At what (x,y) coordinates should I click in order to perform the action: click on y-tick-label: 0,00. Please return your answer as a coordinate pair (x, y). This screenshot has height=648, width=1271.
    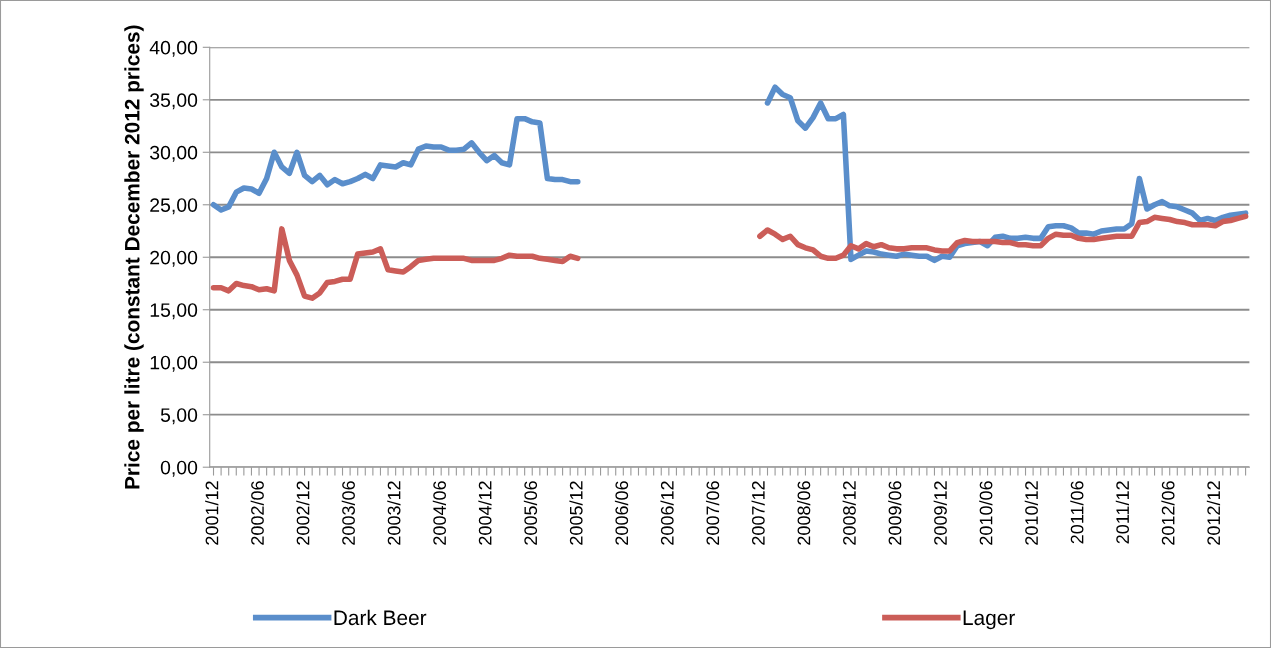
    Looking at the image, I should click on (179, 468).